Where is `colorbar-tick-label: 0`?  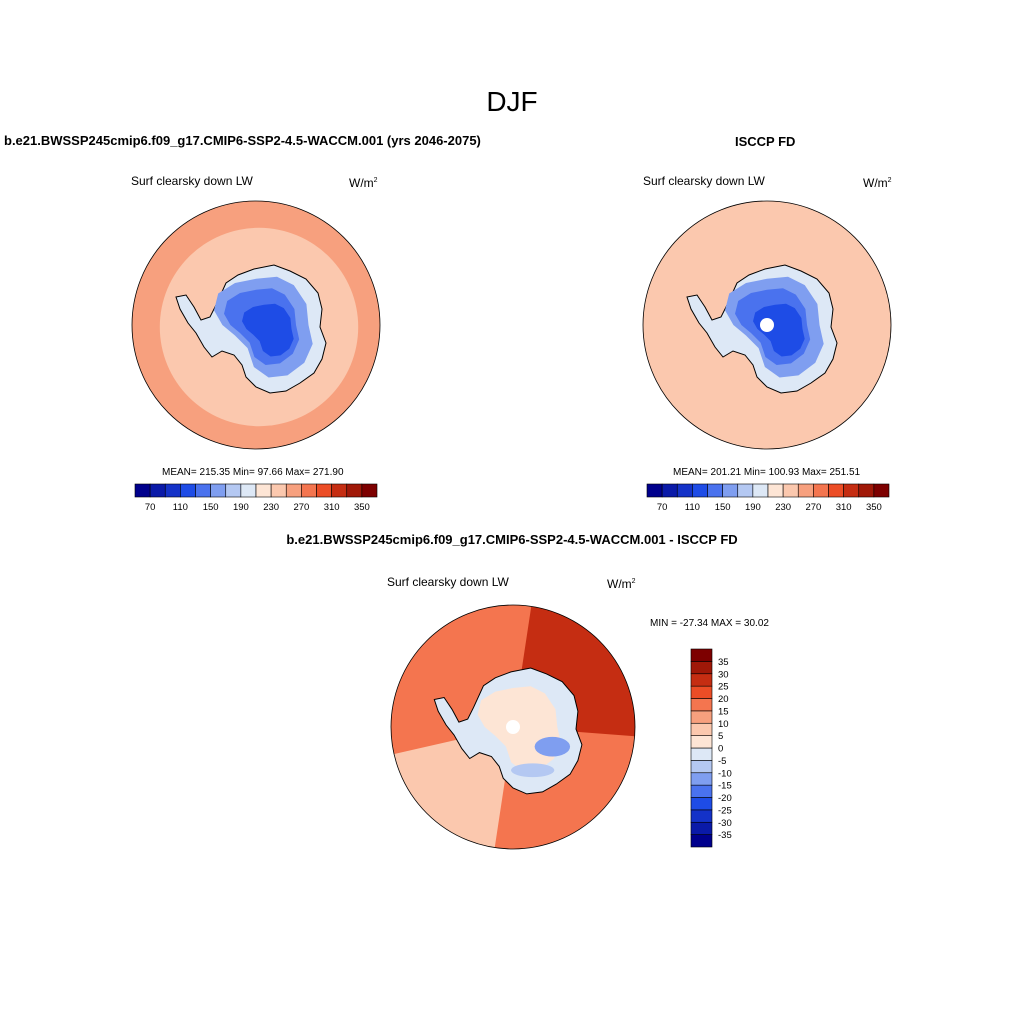
colorbar-tick-label: 0 is located at coordinates (720, 749).